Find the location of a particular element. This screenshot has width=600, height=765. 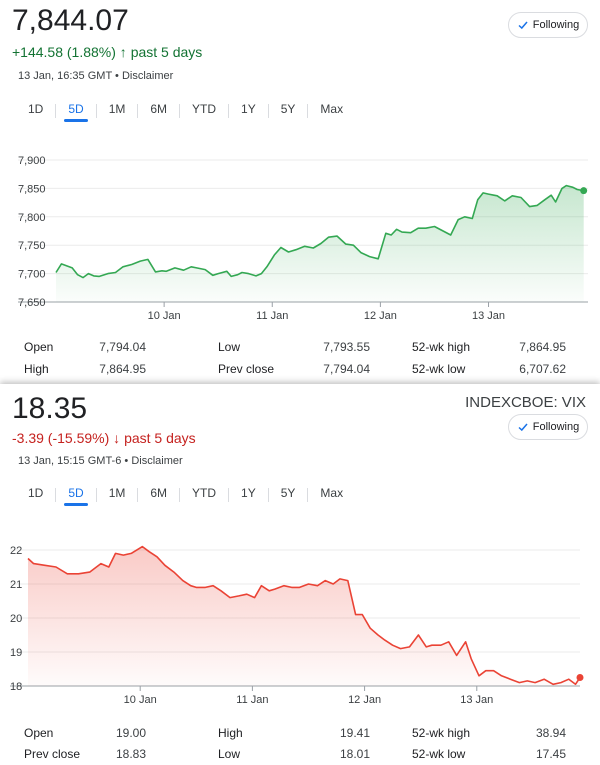

ftse-range-tabs: 1D 5D 1M 6M YTD 1Y 5Y Max is located at coordinates (185, 111).